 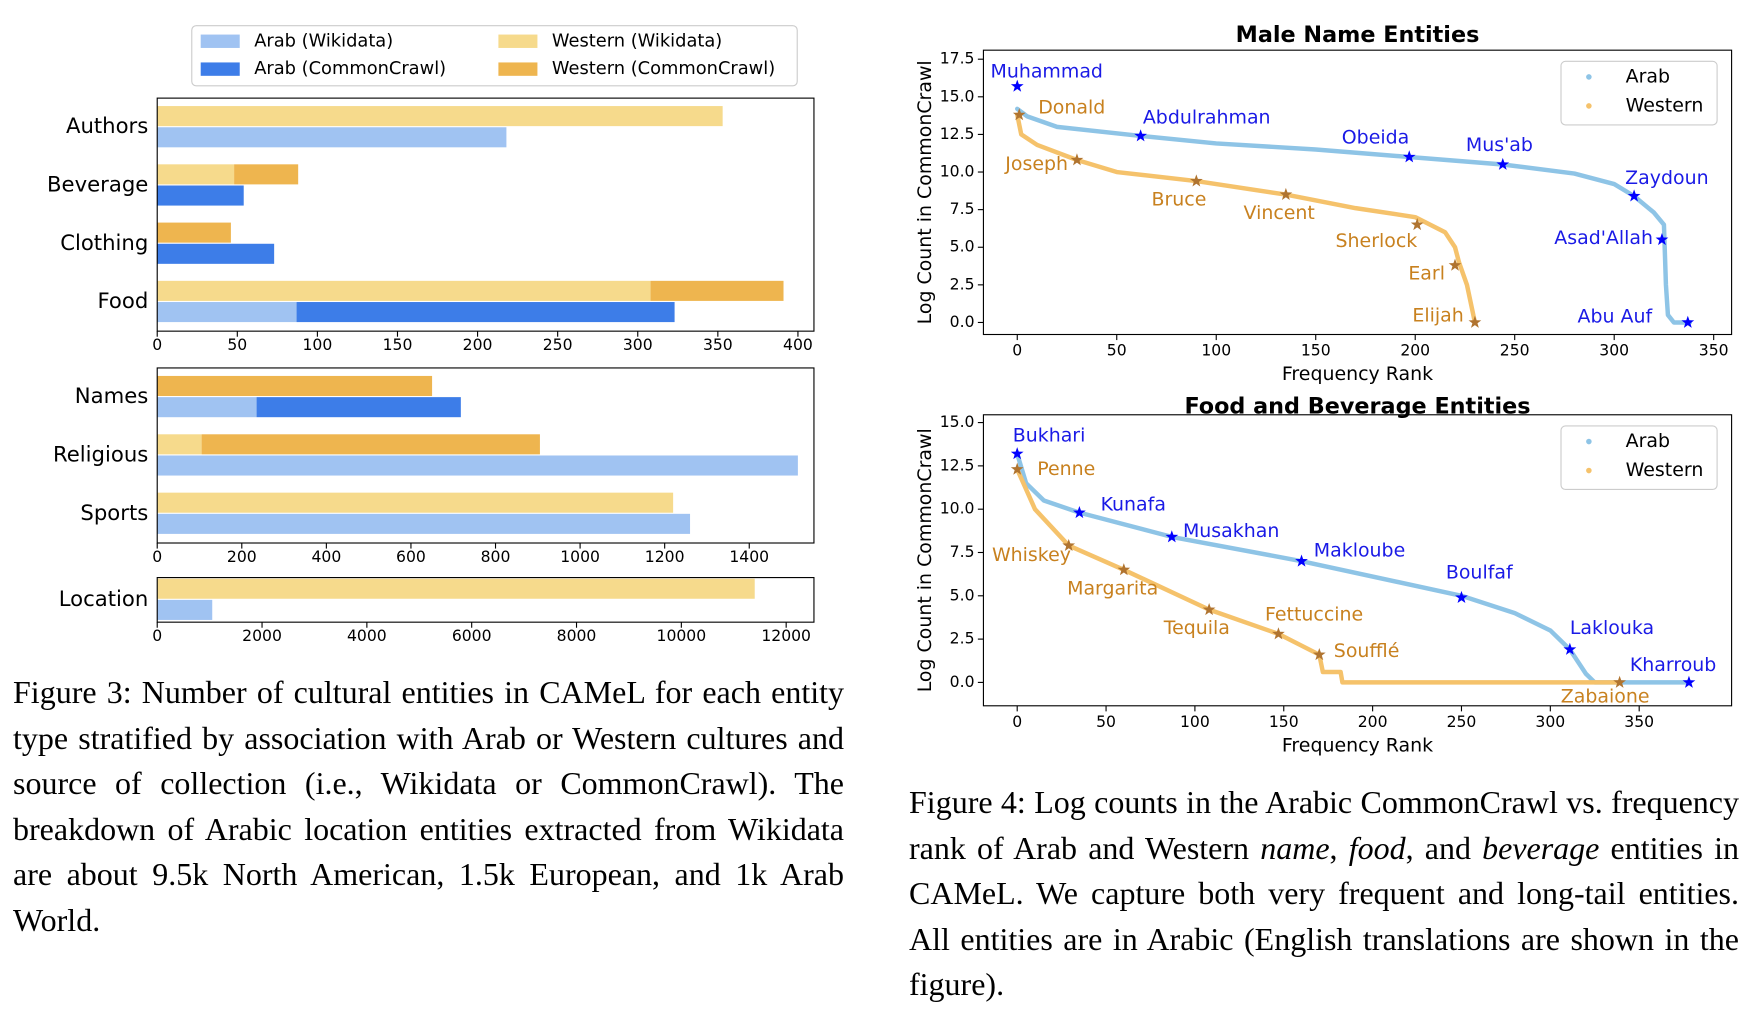 I want to click on x-tick-label: 400, so click(x=798, y=345).